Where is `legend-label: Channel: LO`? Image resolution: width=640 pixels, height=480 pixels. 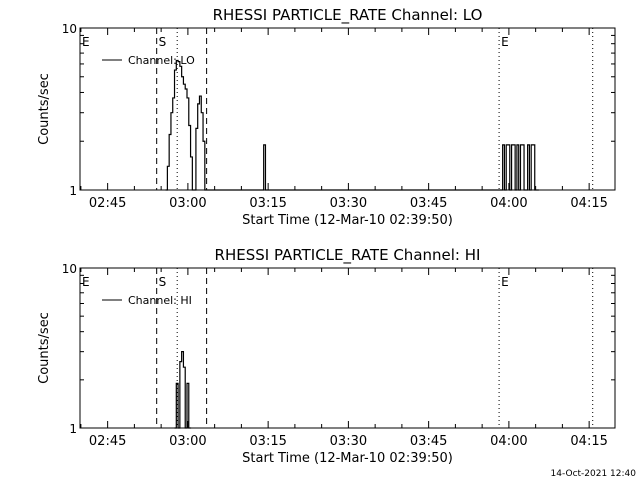
legend-label: Channel: LO is located at coordinates (161, 60).